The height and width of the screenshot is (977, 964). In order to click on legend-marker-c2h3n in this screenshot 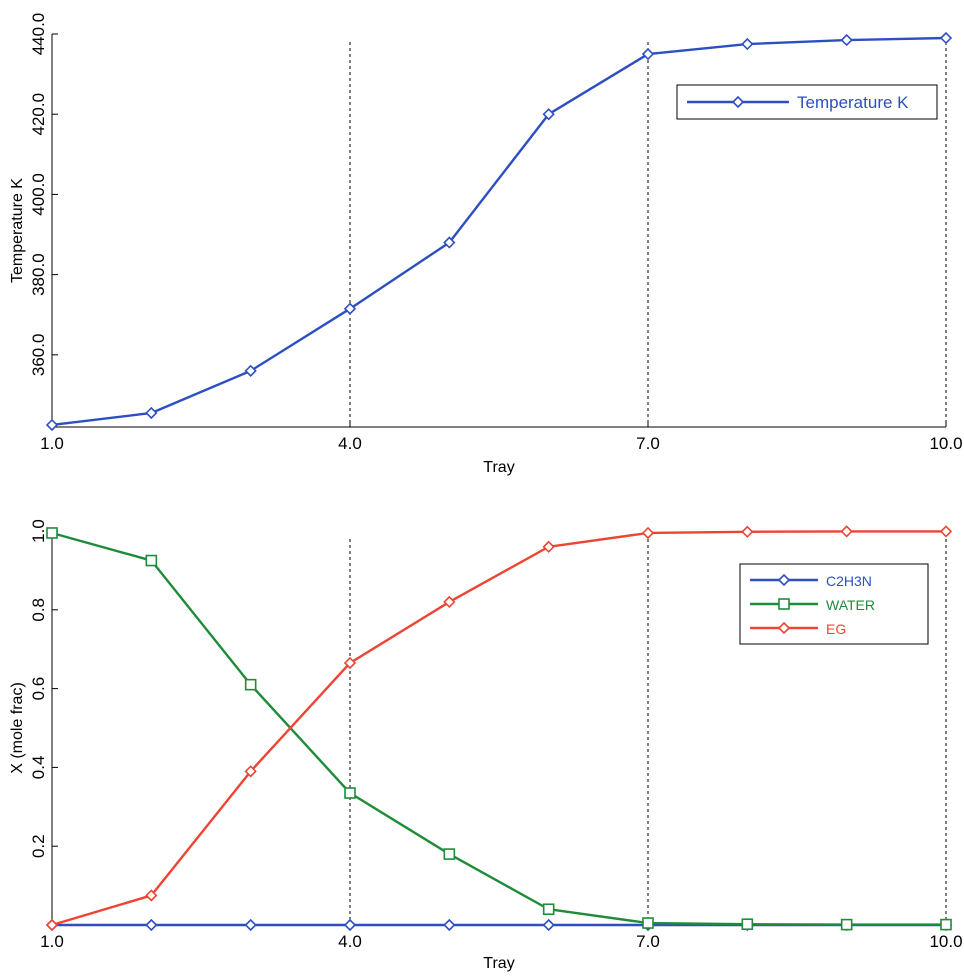, I will do `click(784, 580)`.